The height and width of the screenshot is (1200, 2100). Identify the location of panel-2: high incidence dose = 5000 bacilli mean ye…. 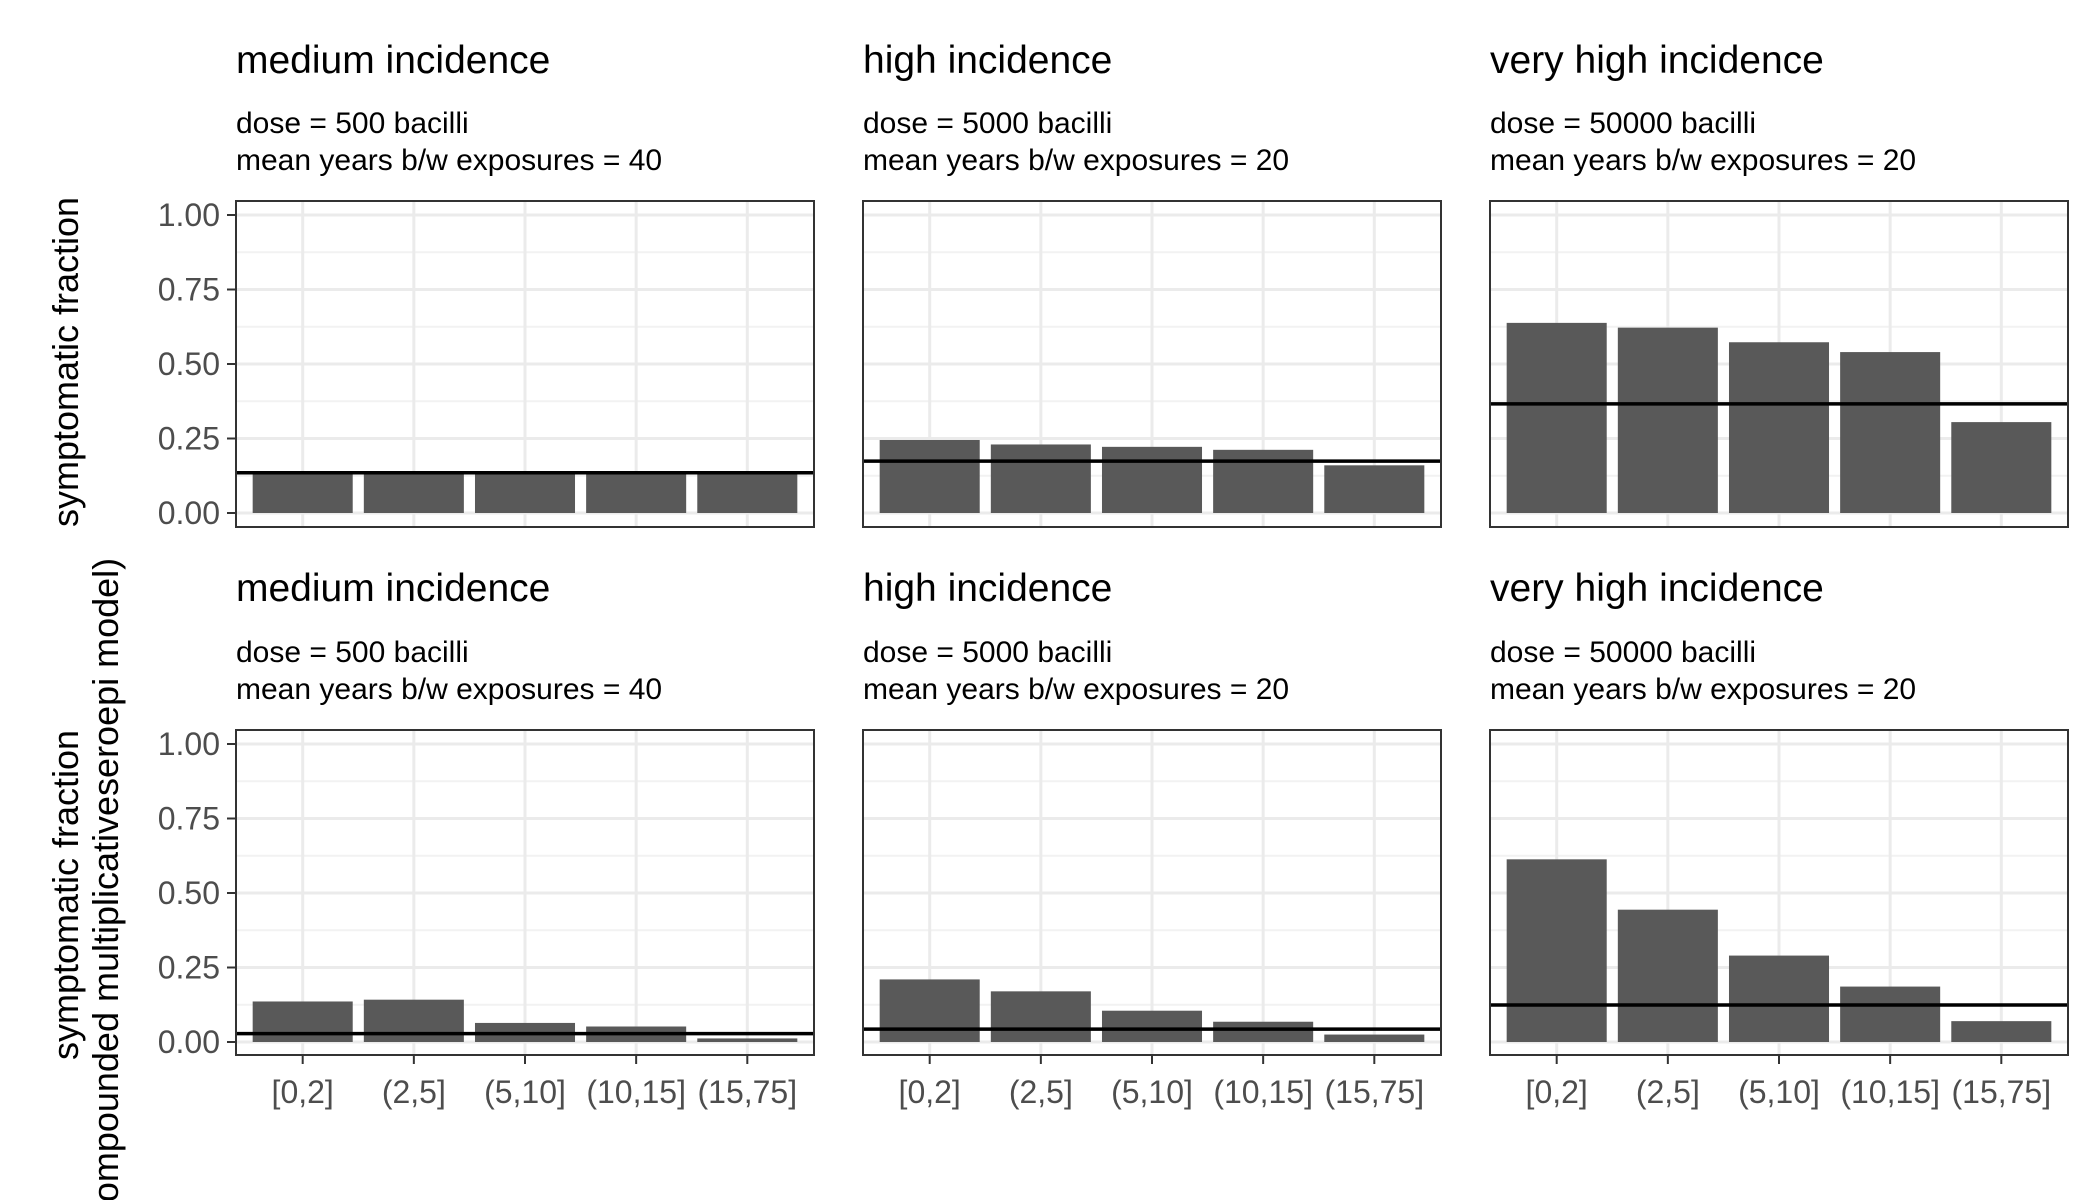
(1152, 283).